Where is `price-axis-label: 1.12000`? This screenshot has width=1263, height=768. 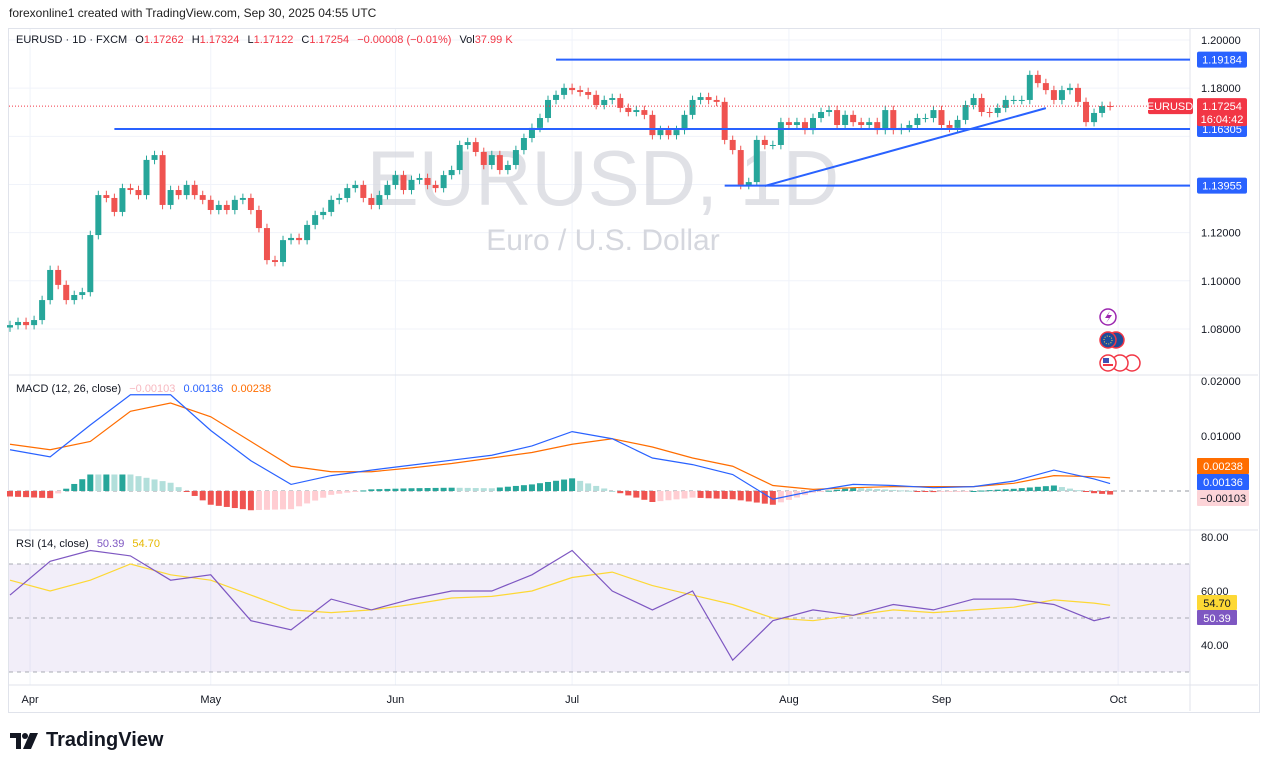
price-axis-label: 1.12000 is located at coordinates (1221, 234).